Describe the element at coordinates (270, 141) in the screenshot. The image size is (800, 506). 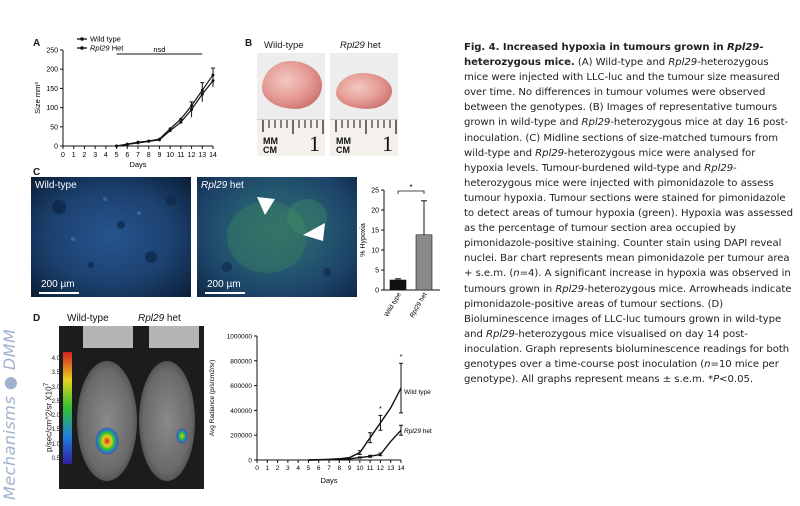
I see `ruler-unit-mm: MM` at that location.